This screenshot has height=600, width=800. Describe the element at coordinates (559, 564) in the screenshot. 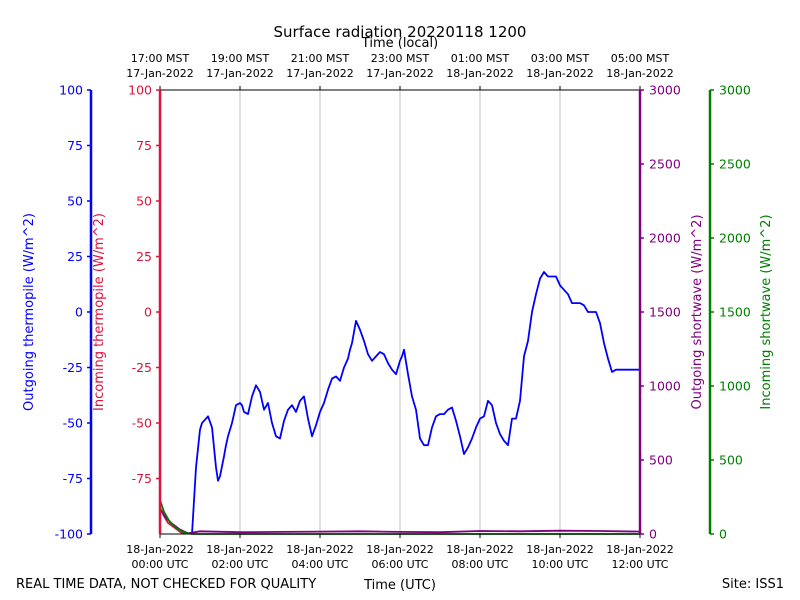

I see `x-tick-label-time: 10:00 UTC` at that location.